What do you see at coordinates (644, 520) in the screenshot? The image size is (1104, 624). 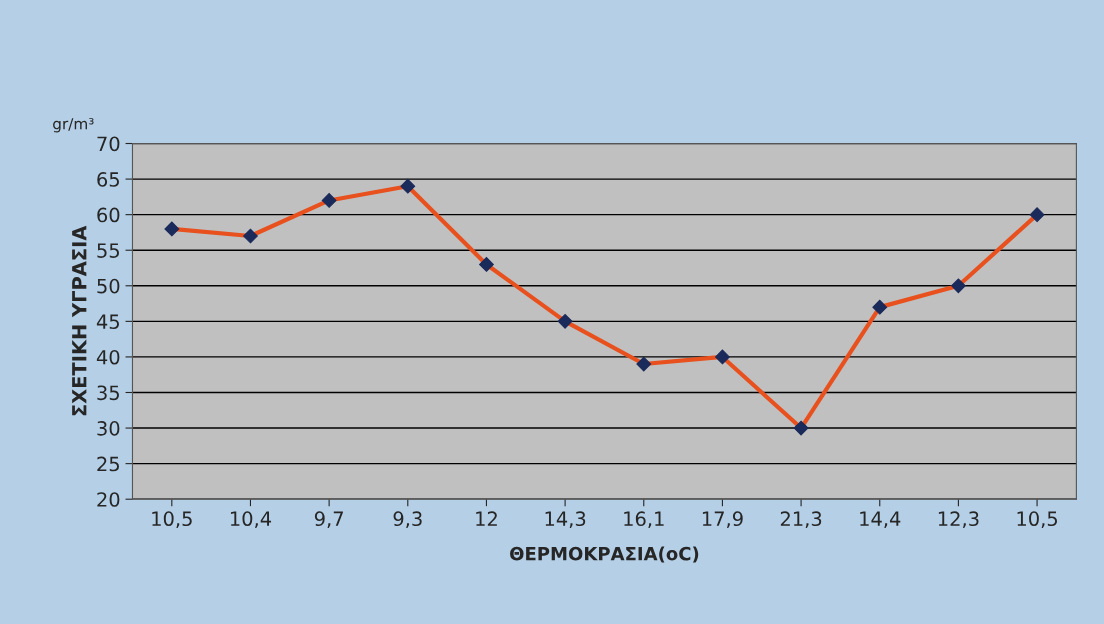 I see `x-tick-label: 16,1` at bounding box center [644, 520].